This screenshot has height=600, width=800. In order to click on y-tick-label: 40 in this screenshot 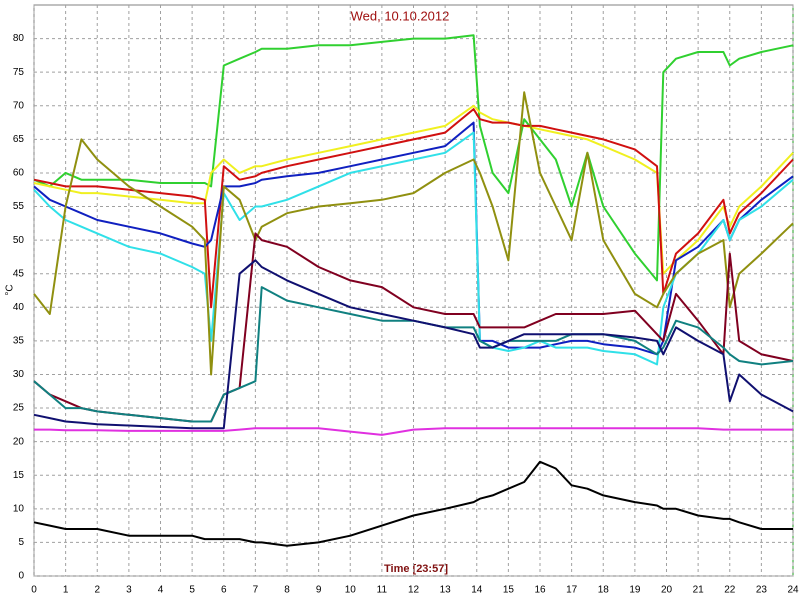, I will do `click(19, 307)`.